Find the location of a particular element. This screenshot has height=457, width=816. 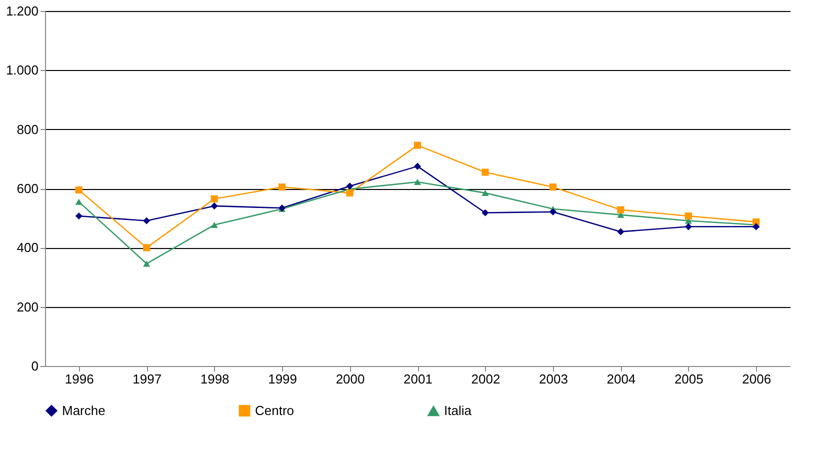

x-tick-label: 2005 is located at coordinates (689, 379).